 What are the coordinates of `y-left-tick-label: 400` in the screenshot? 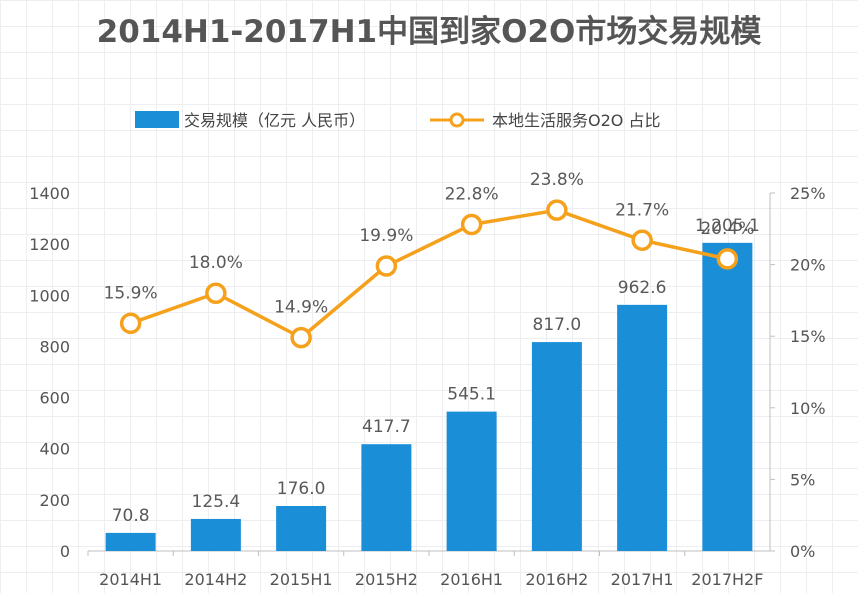 It's located at (54, 449).